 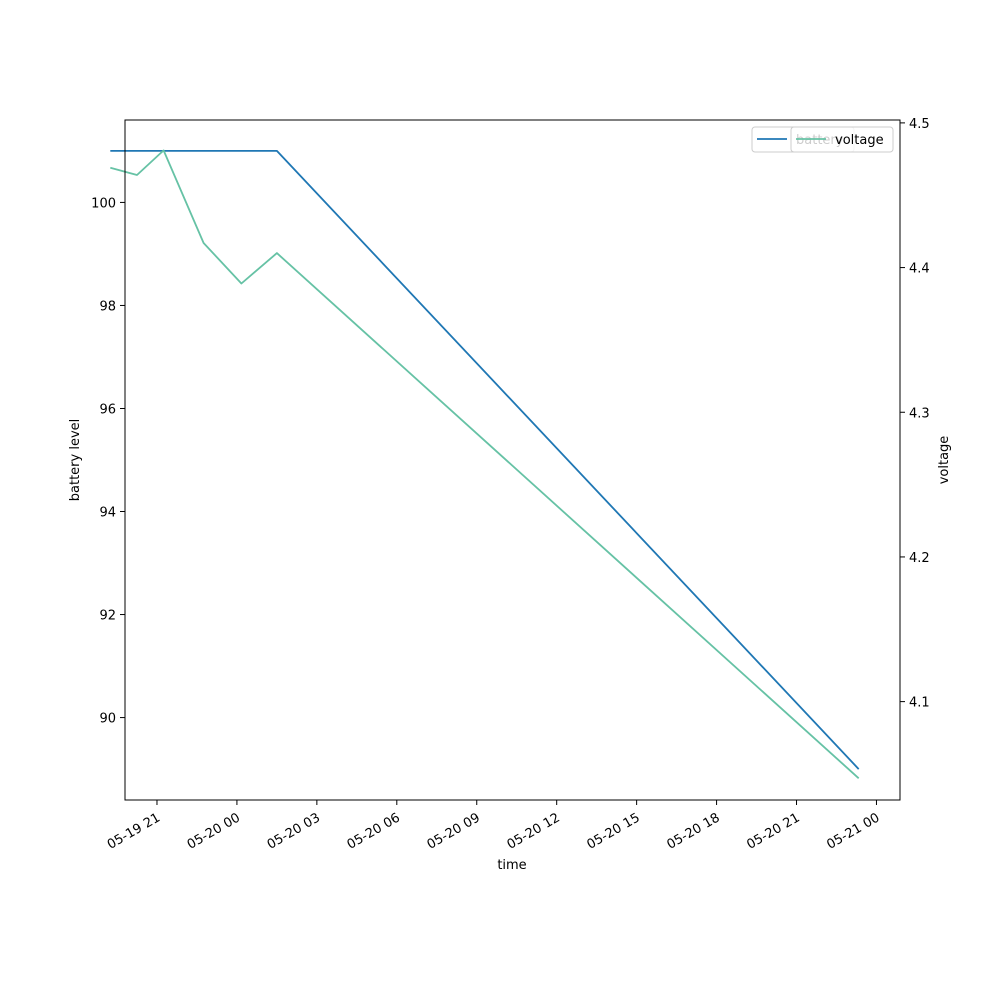 What do you see at coordinates (107, 306) in the screenshot?
I see `y-tick-label: 98` at bounding box center [107, 306].